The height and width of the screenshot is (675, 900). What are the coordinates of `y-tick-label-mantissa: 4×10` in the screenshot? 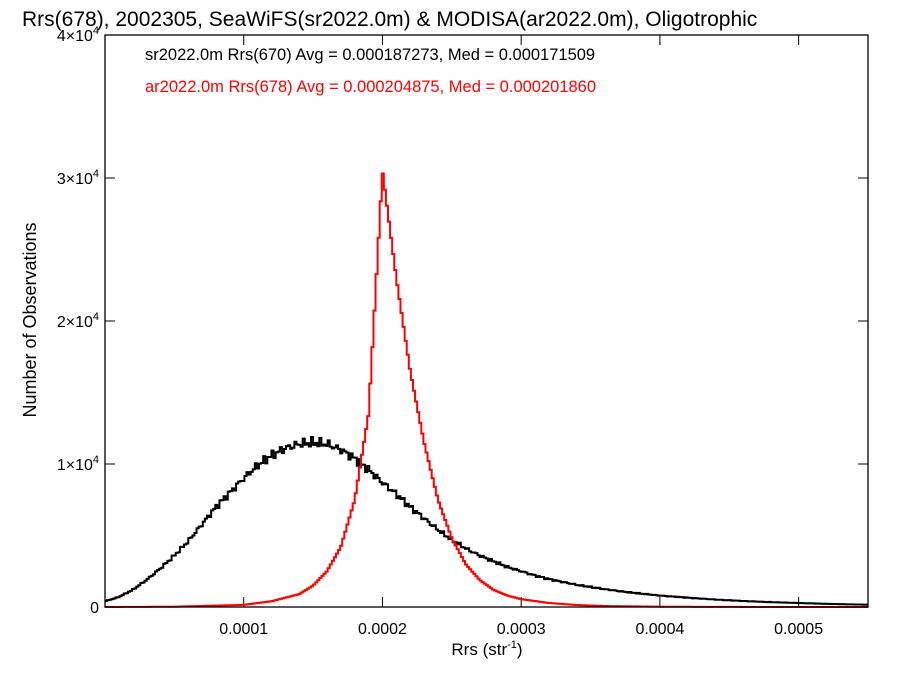 It's located at (75, 36).